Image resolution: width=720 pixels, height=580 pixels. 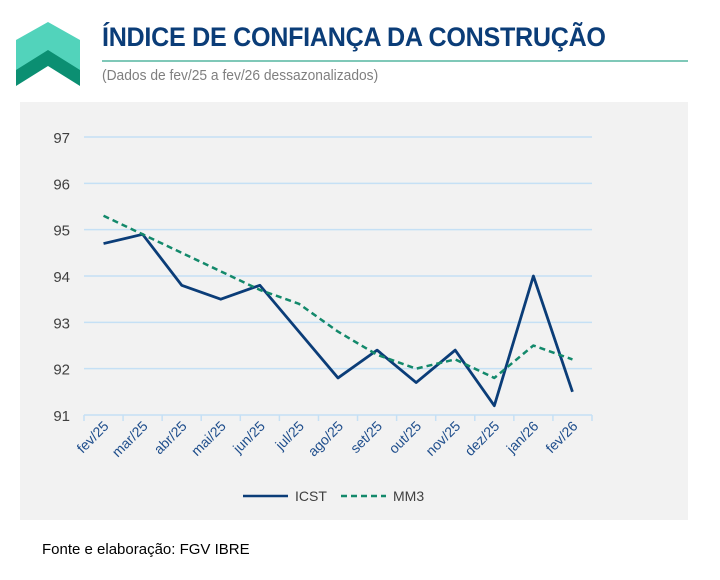 What do you see at coordinates (61, 184) in the screenshot?
I see `y-tick-label: 96` at bounding box center [61, 184].